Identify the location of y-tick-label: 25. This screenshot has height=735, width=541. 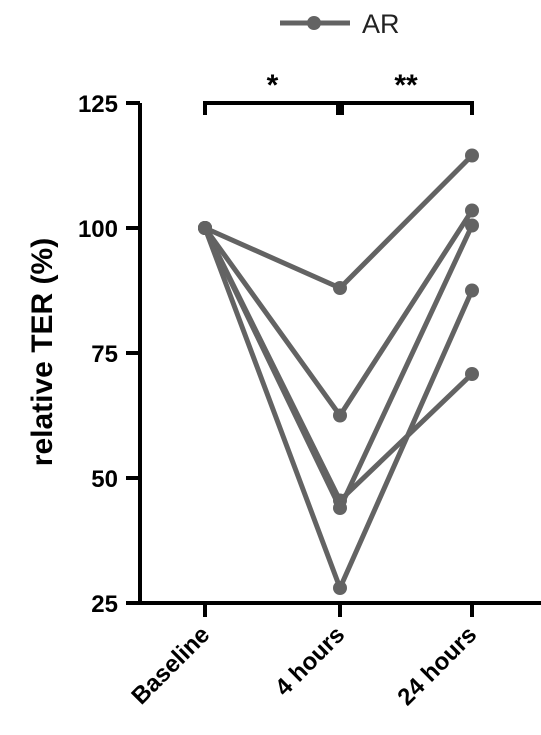
(104, 604).